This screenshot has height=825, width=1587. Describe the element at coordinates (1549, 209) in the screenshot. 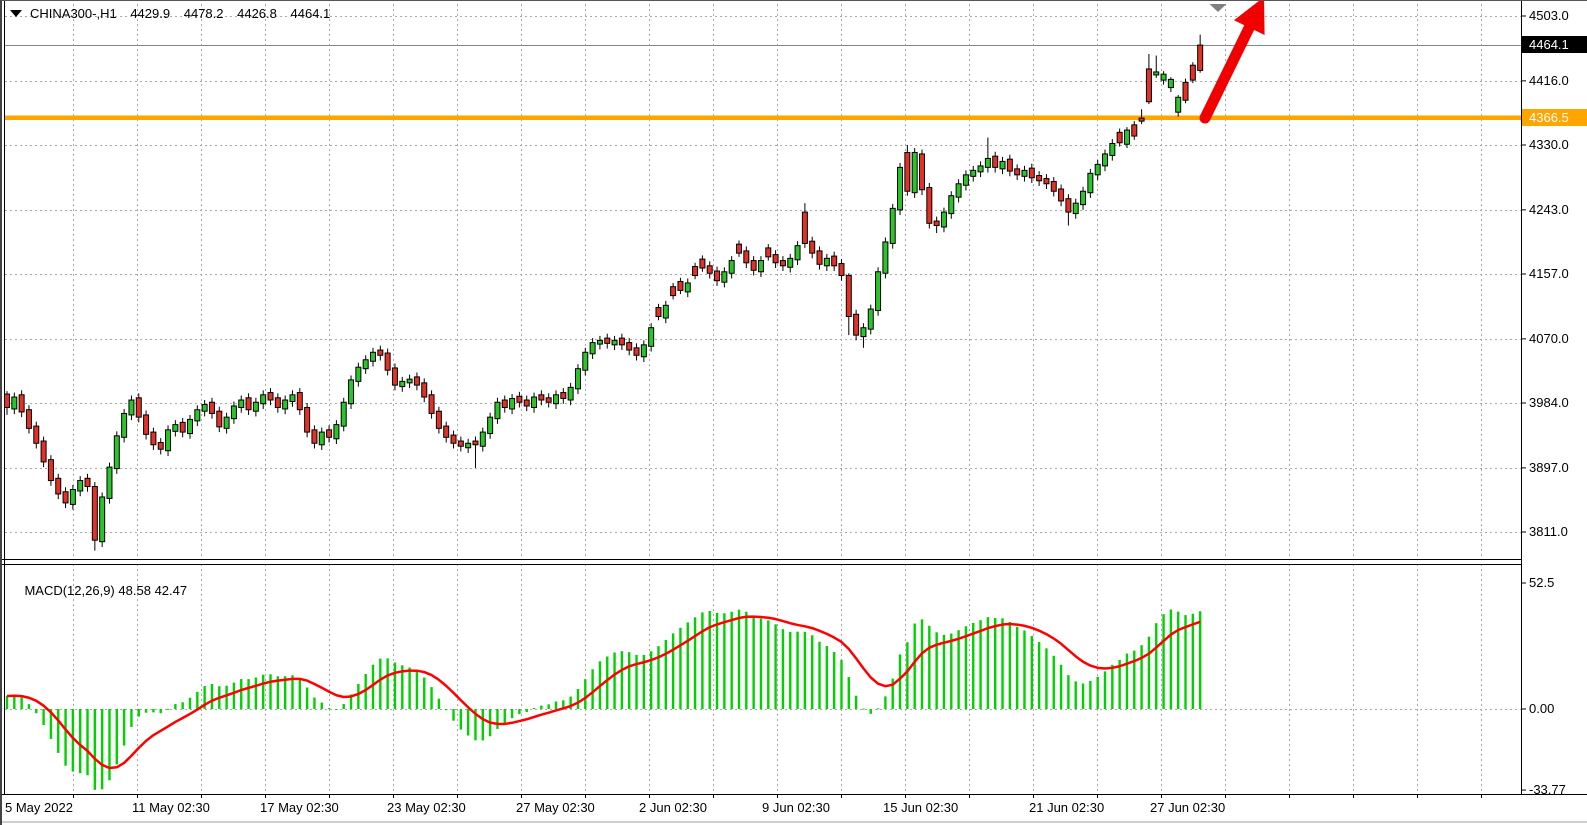

I see `price-tick-label: 4243.0` at that location.